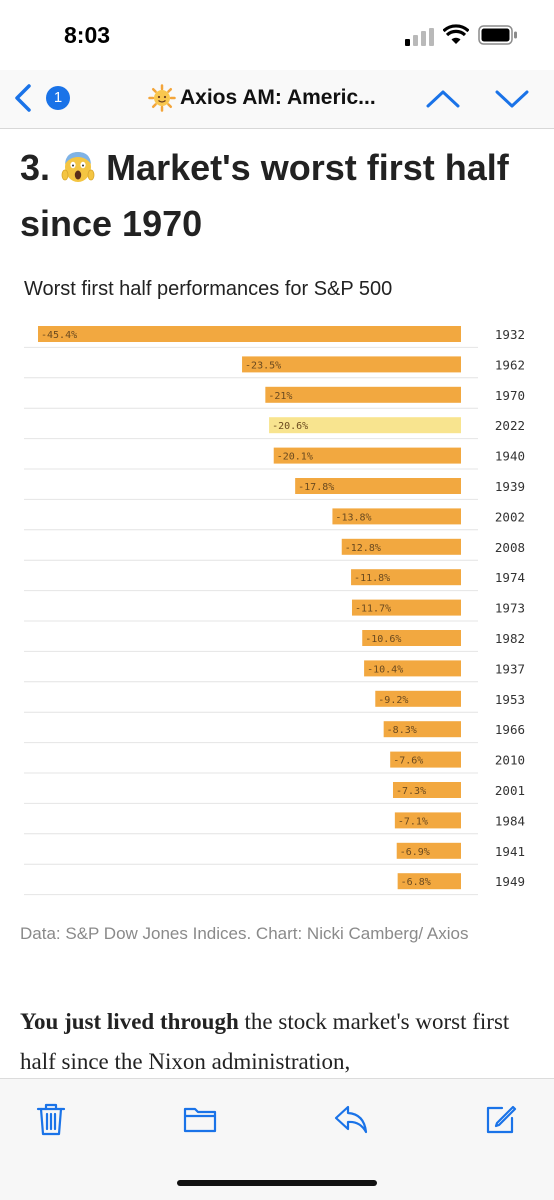  What do you see at coordinates (510, 456) in the screenshot?
I see `year-label: 1940` at bounding box center [510, 456].